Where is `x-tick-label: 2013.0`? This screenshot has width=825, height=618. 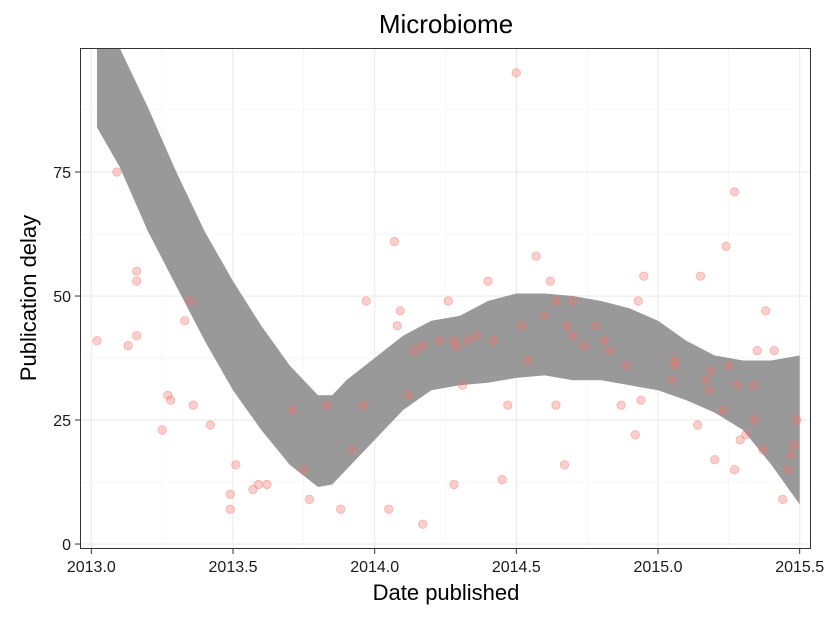
x-tick-label: 2013.0 is located at coordinates (91, 567).